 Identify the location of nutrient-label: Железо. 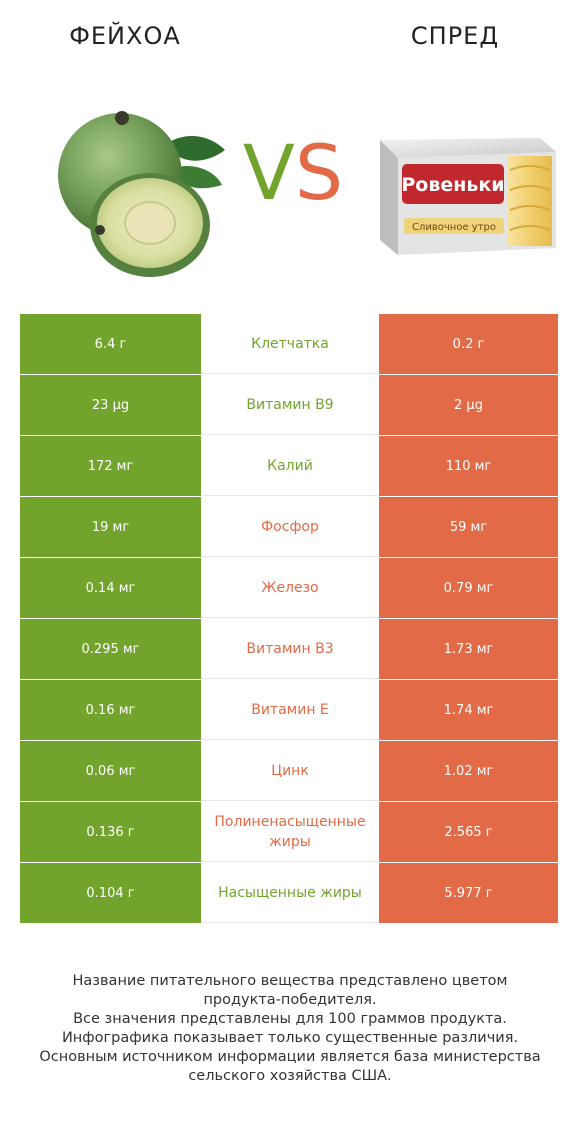
(290, 588).